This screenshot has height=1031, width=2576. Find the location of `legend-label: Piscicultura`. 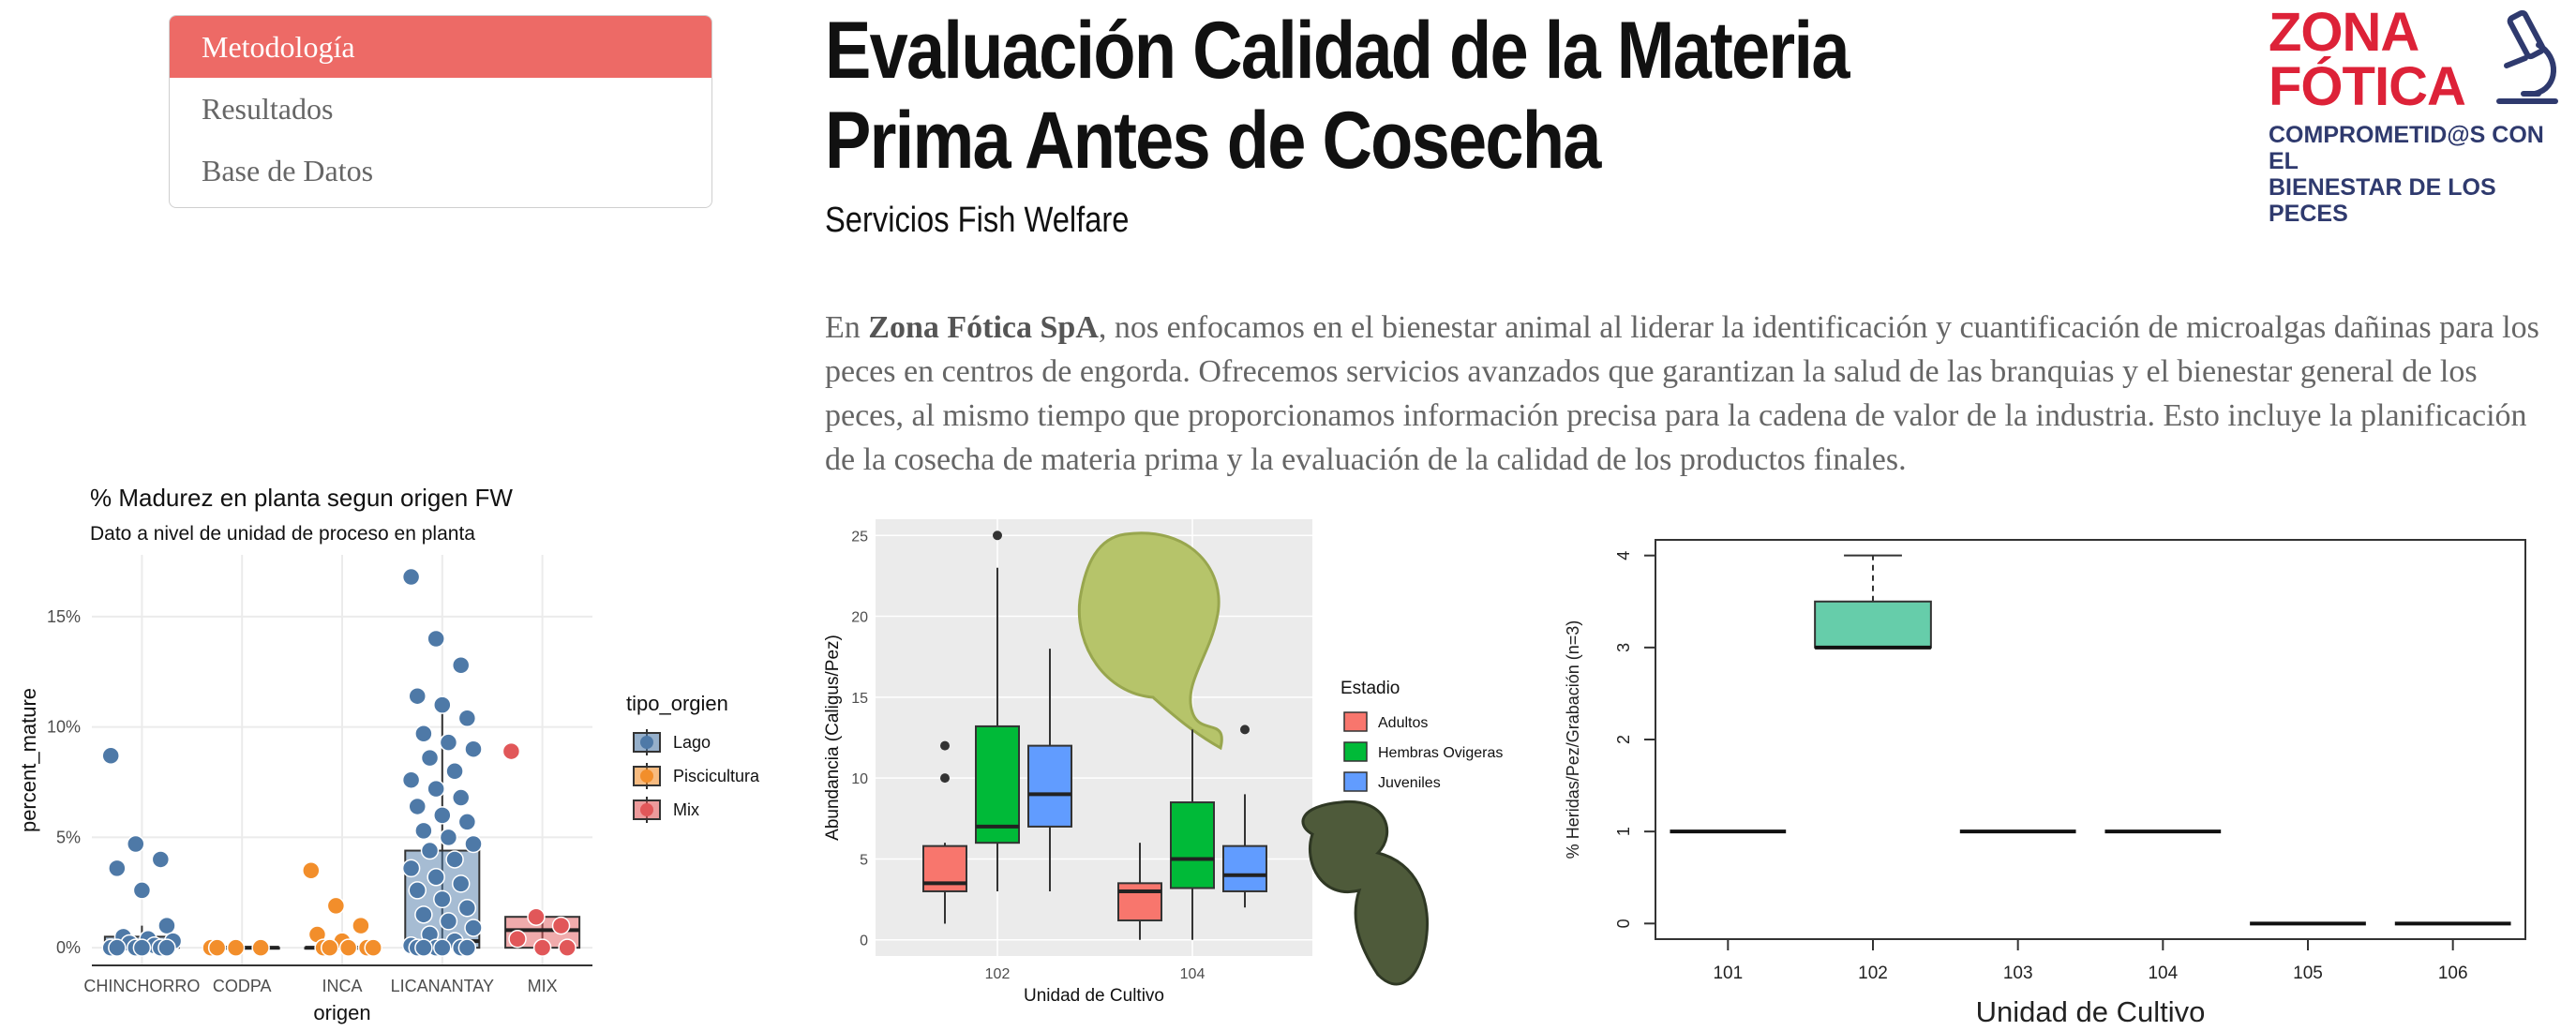

legend-label: Piscicultura is located at coordinates (716, 776).